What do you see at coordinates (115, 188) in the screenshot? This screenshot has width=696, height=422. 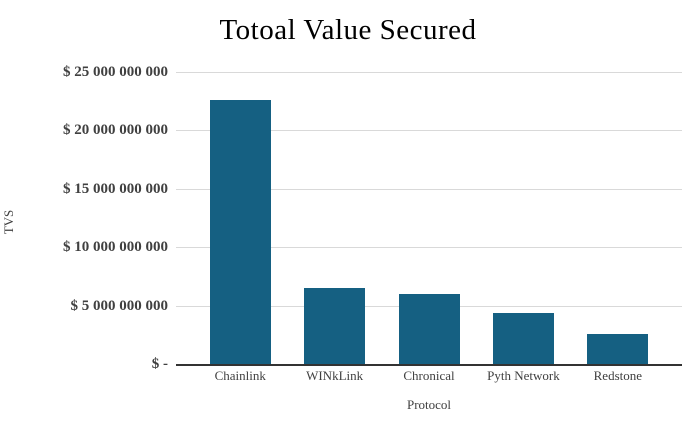 I see `y-tick-label: $ 15 000 000 000` at bounding box center [115, 188].